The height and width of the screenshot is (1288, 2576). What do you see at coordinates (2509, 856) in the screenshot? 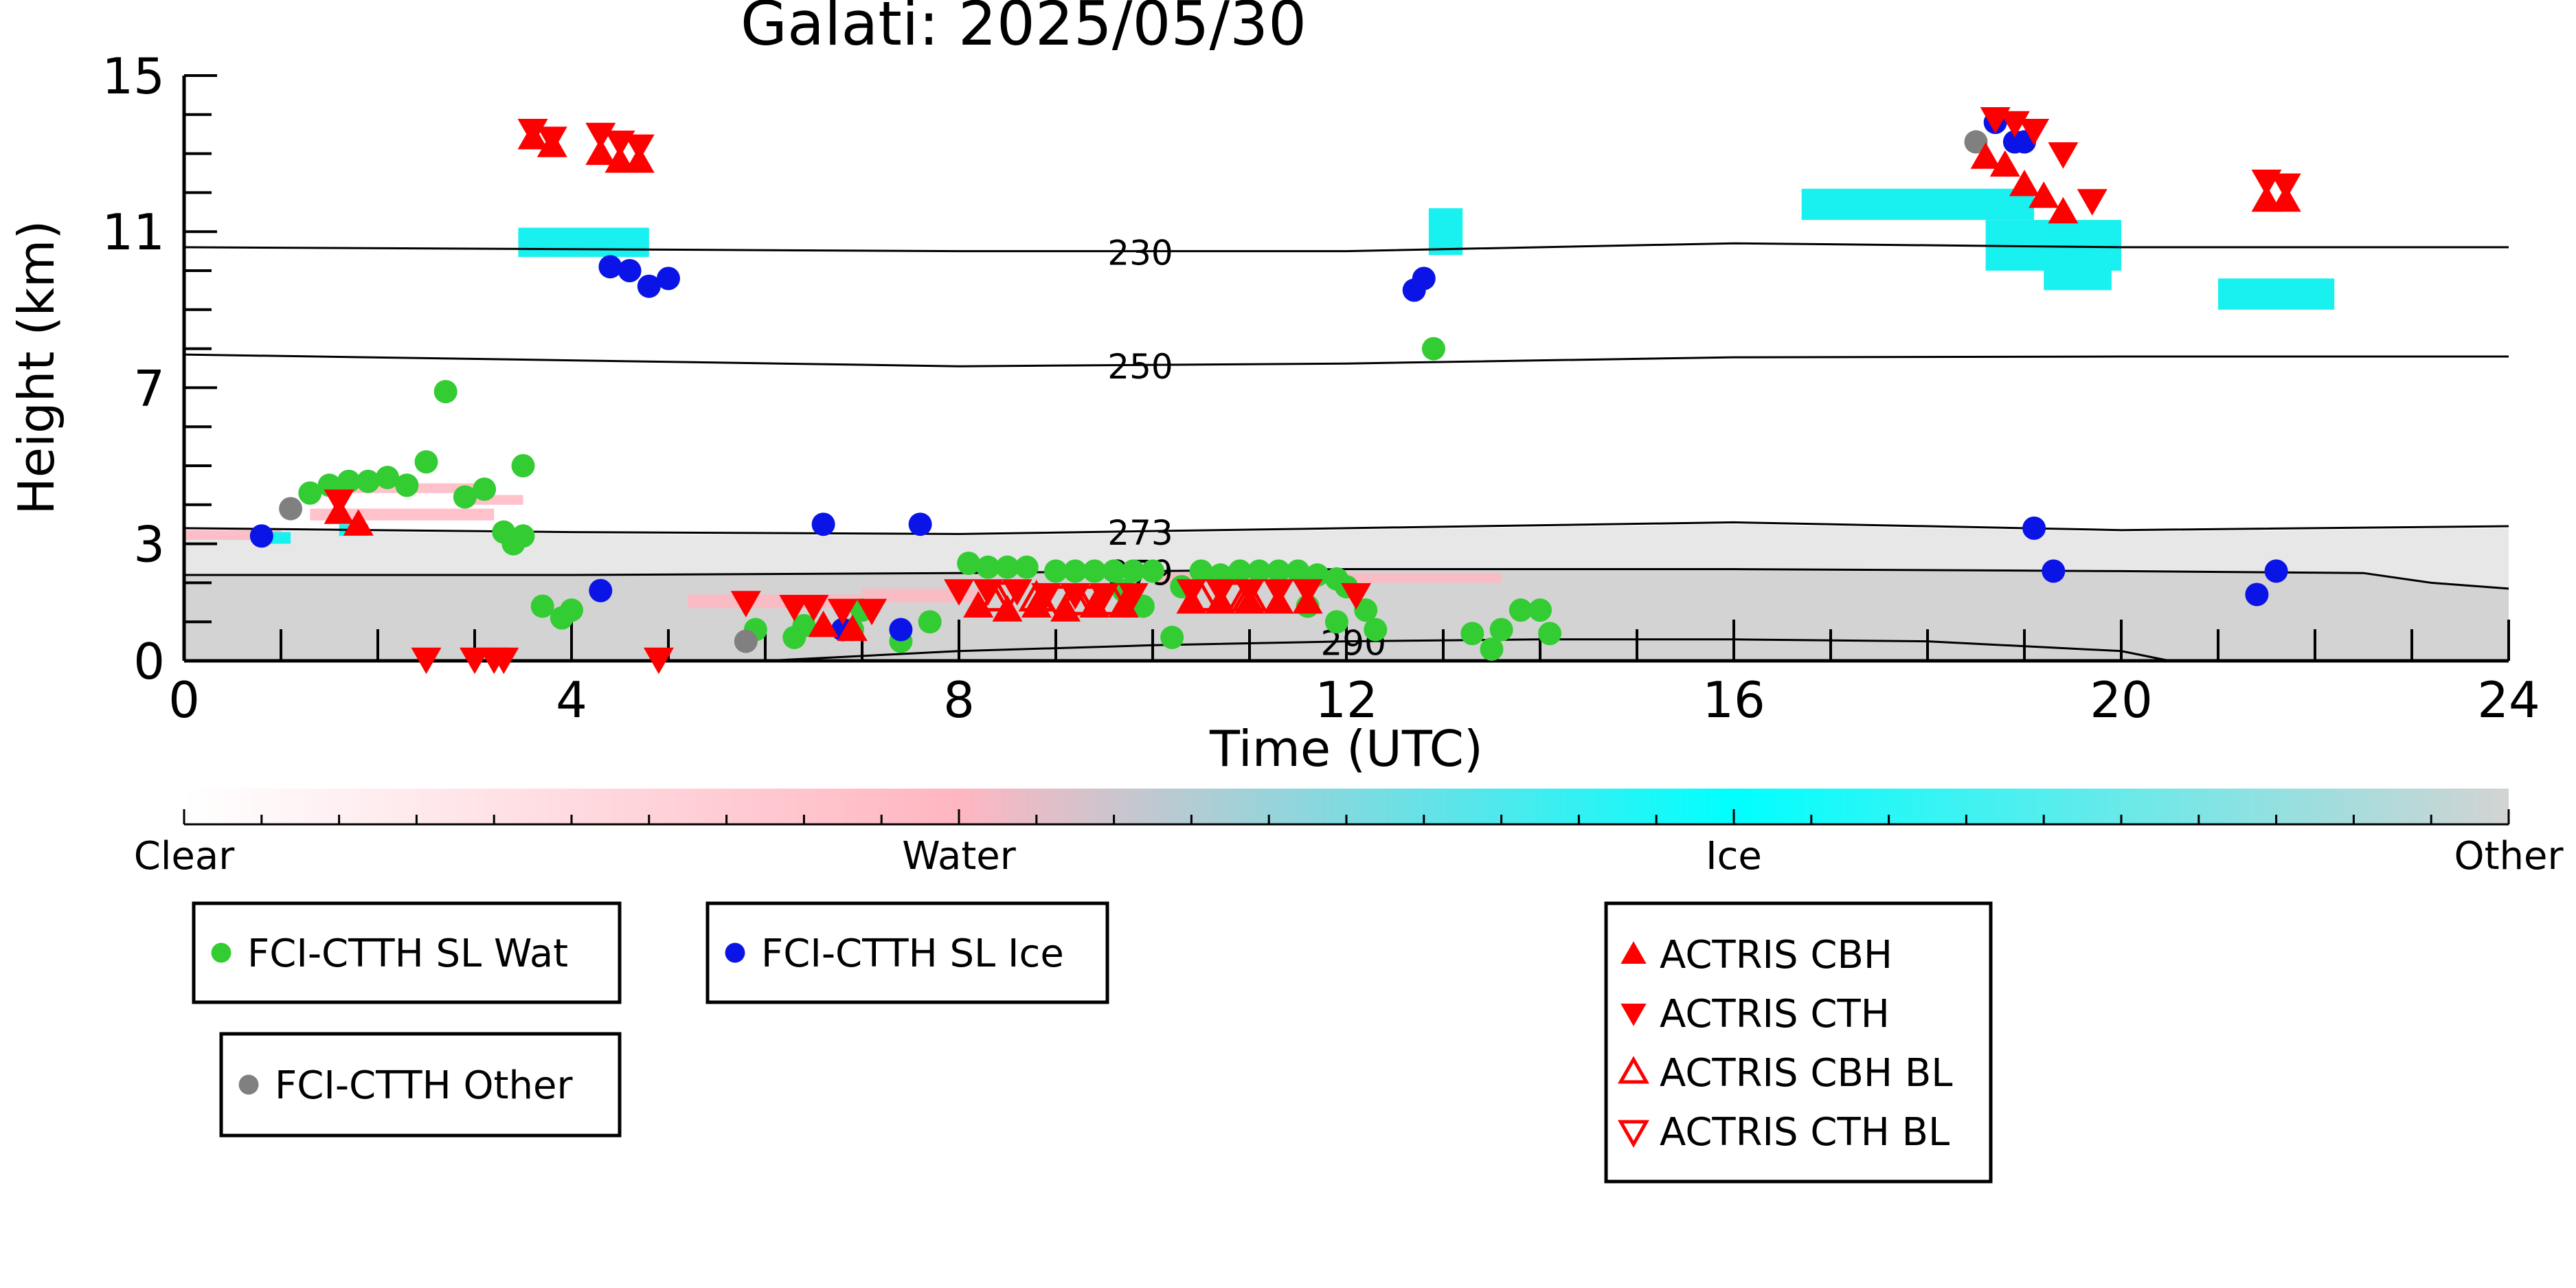
I see `colorbar-label-other: Other` at bounding box center [2509, 856].